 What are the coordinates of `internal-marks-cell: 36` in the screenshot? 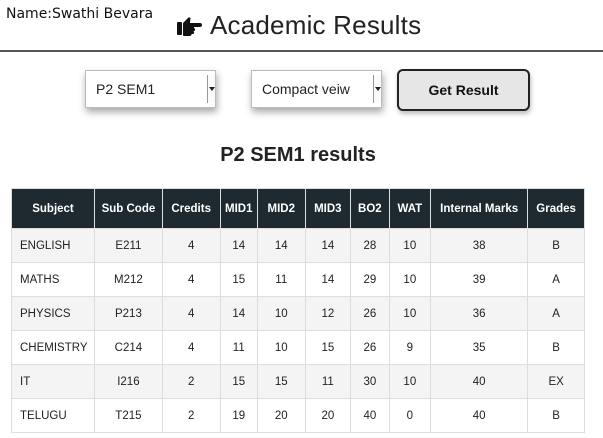 It's located at (479, 313).